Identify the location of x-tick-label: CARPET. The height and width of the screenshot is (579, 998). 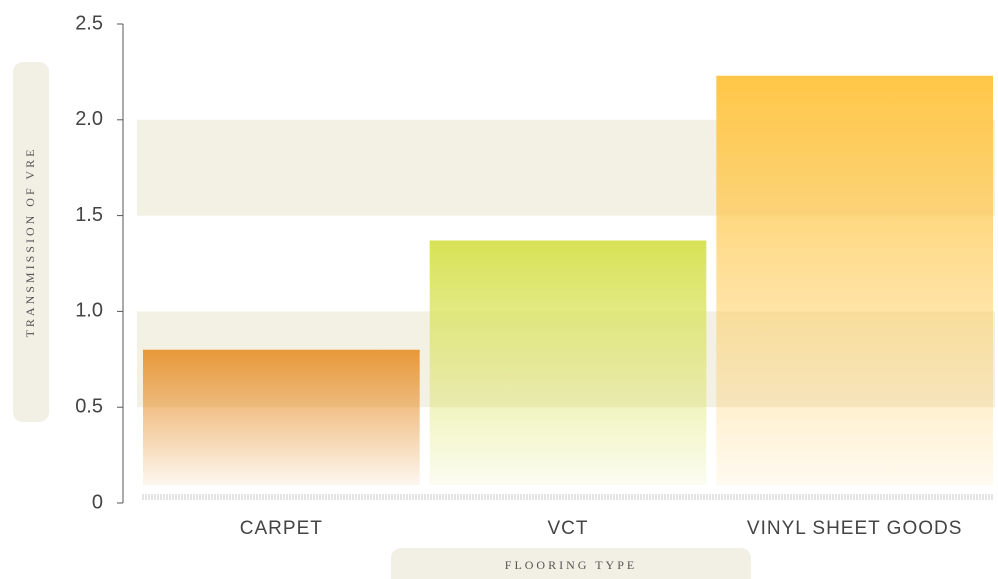
(281, 528).